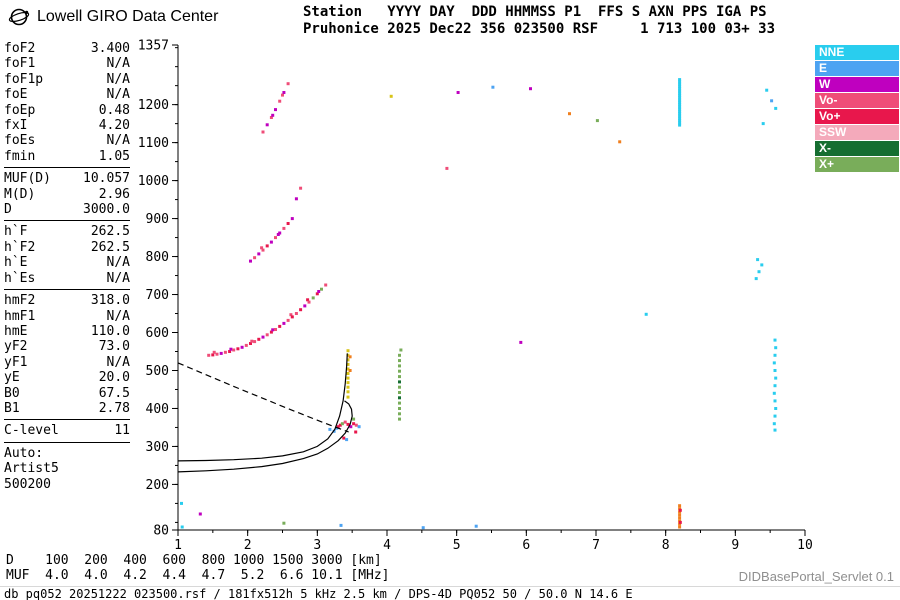 The height and width of the screenshot is (600, 900). I want to click on param-label: h`E, so click(16, 263).